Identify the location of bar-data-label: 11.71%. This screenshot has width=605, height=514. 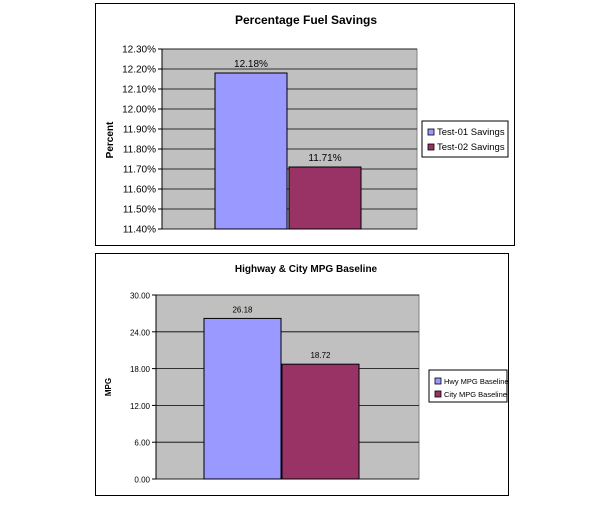
(324, 158).